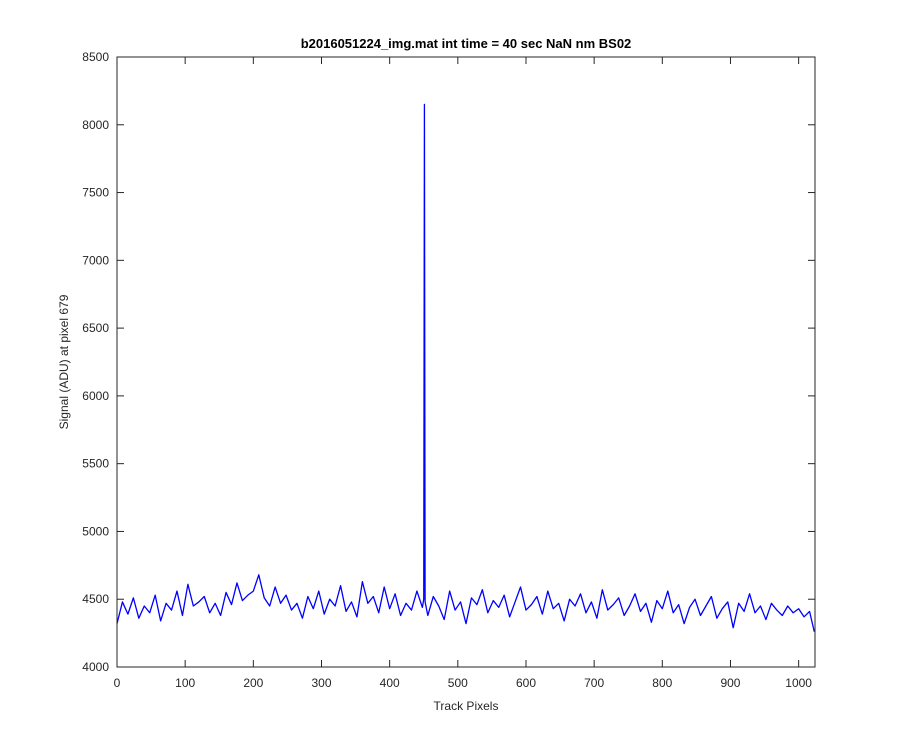 The image size is (900, 750). What do you see at coordinates (466, 706) in the screenshot?
I see `x-axis-label: Track Pixels` at bounding box center [466, 706].